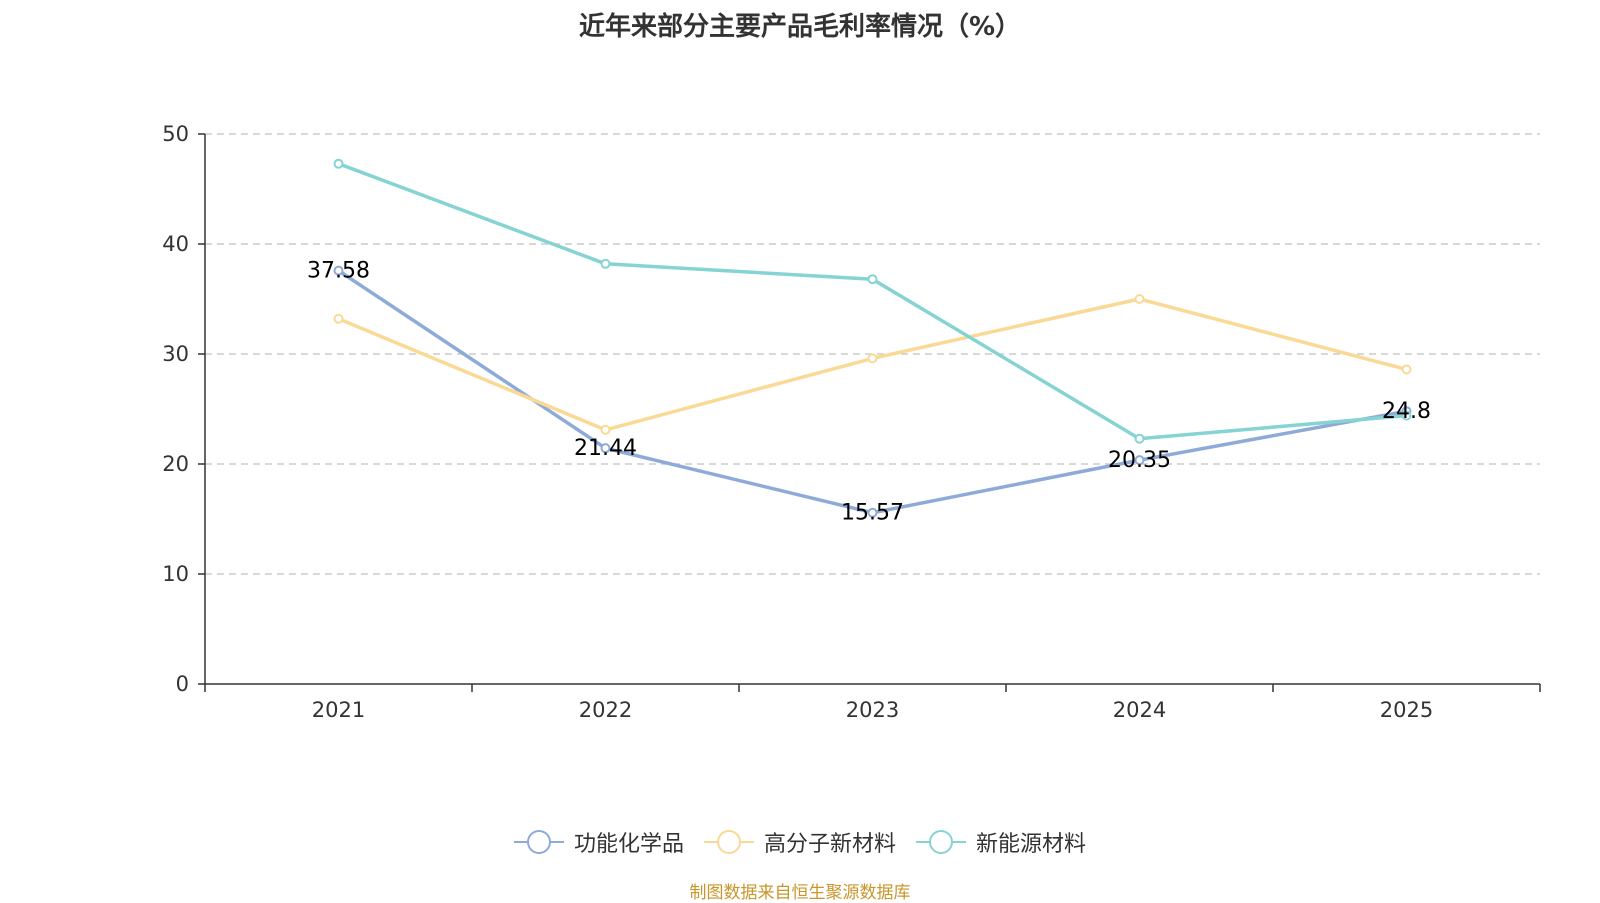 This screenshot has height=903, width=1600. I want to click on legend-item-functional-chemicals: 功能化学品, so click(598, 842).